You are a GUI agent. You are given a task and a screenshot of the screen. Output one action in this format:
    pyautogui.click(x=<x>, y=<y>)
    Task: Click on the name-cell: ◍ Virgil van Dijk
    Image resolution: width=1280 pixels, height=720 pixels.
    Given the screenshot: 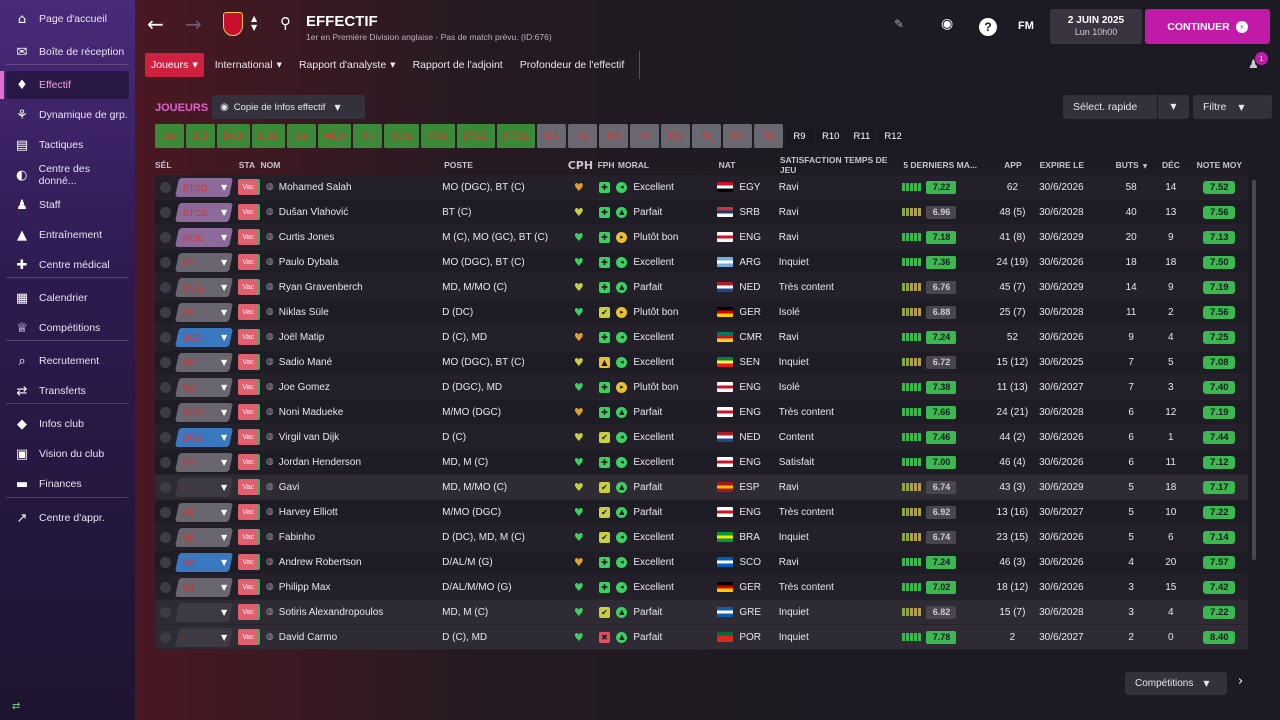 What is the action you would take?
    pyautogui.click(x=352, y=437)
    